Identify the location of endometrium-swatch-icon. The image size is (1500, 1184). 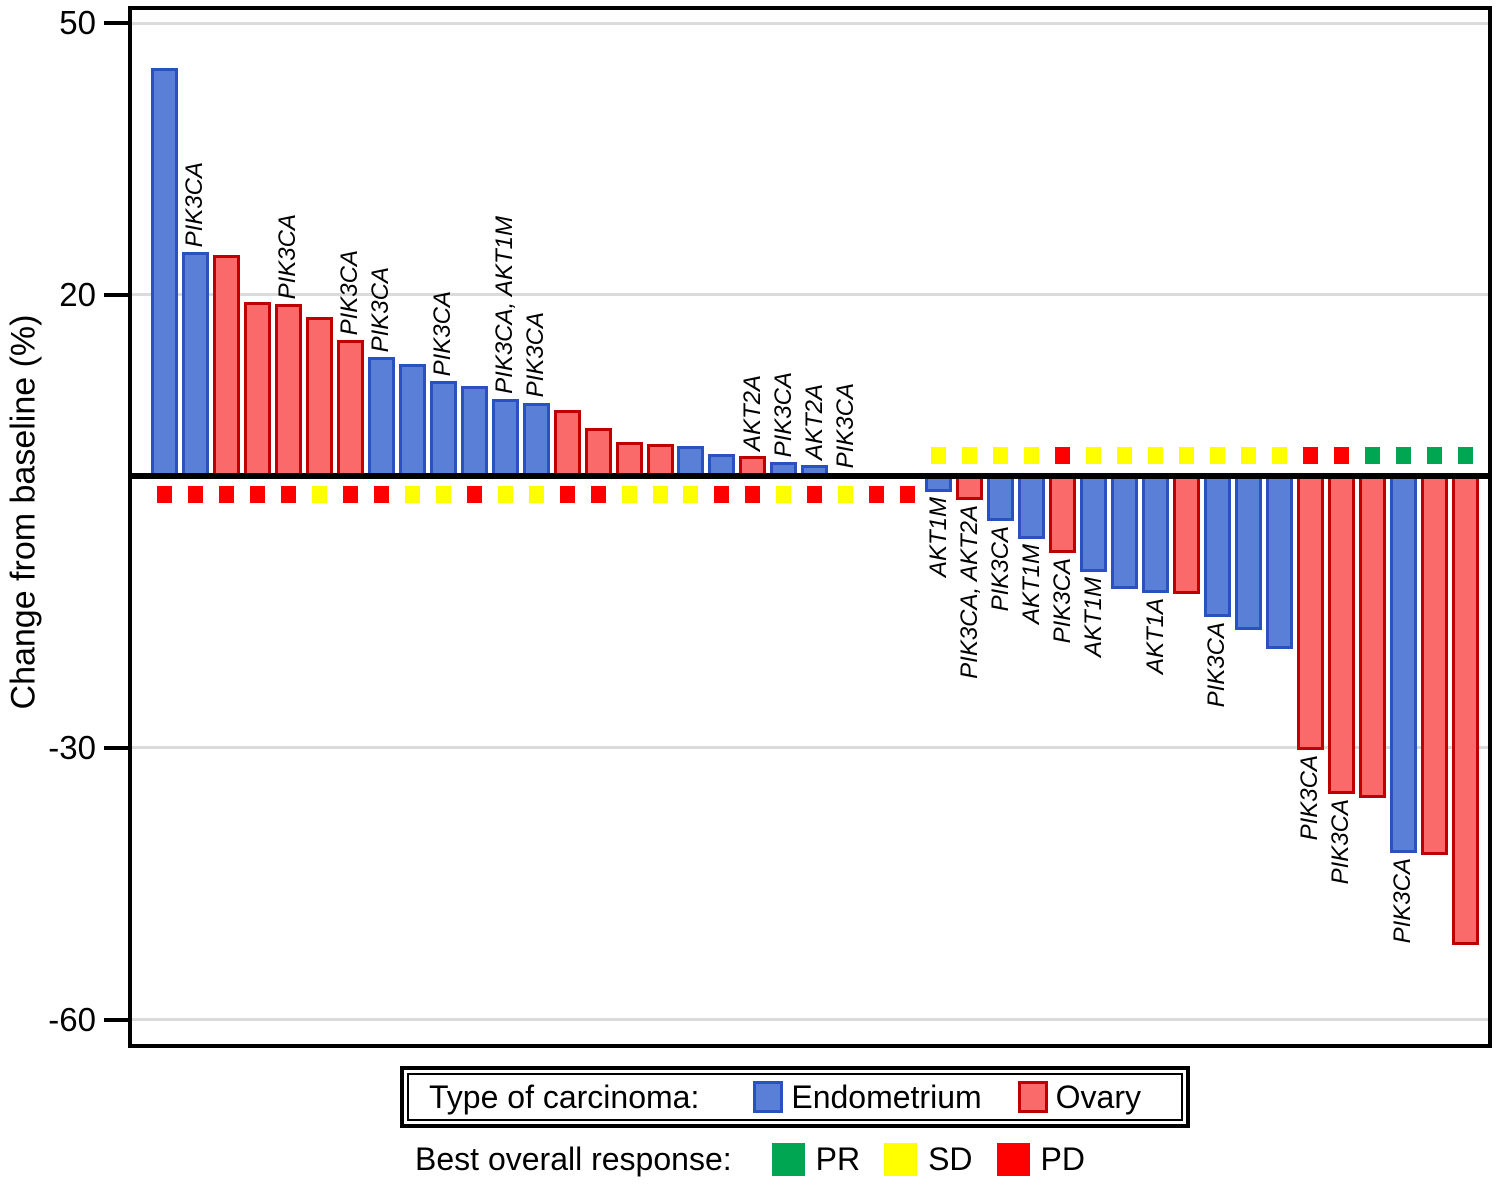
(768, 1097).